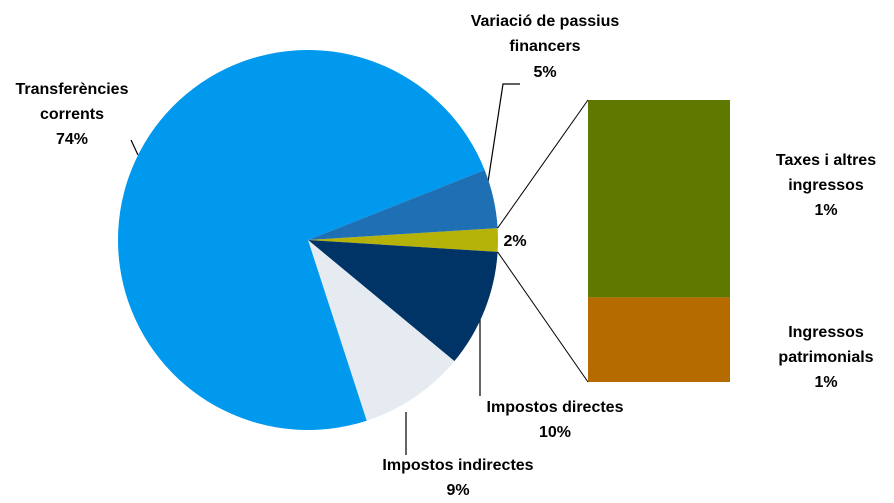  Describe the element at coordinates (72, 102) in the screenshot. I see `slice-label: Transferències corrents` at that location.